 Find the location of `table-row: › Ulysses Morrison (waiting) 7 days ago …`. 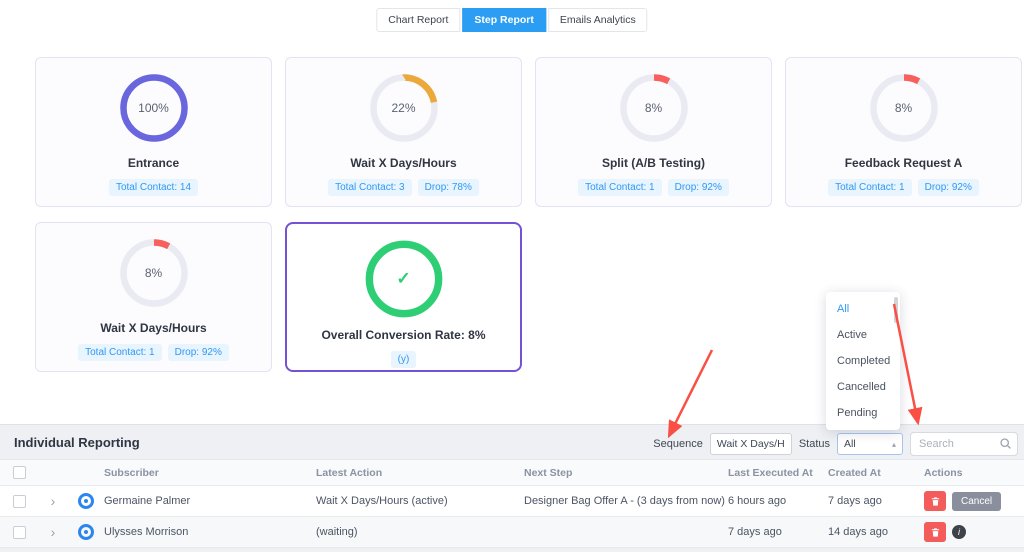

table-row: › Ulysses Morrison (waiting) 7 days ago … is located at coordinates (512, 532).